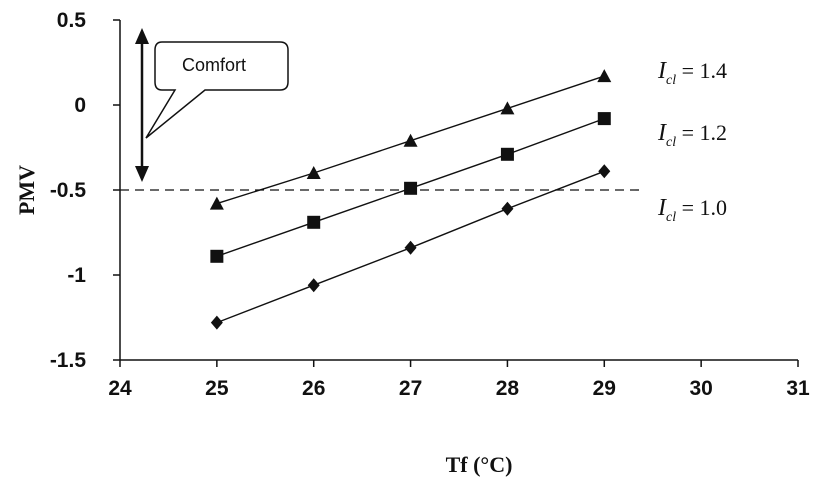 The image size is (815, 483). Describe the element at coordinates (26, 190) in the screenshot. I see `y-axis-title: PMV` at that location.